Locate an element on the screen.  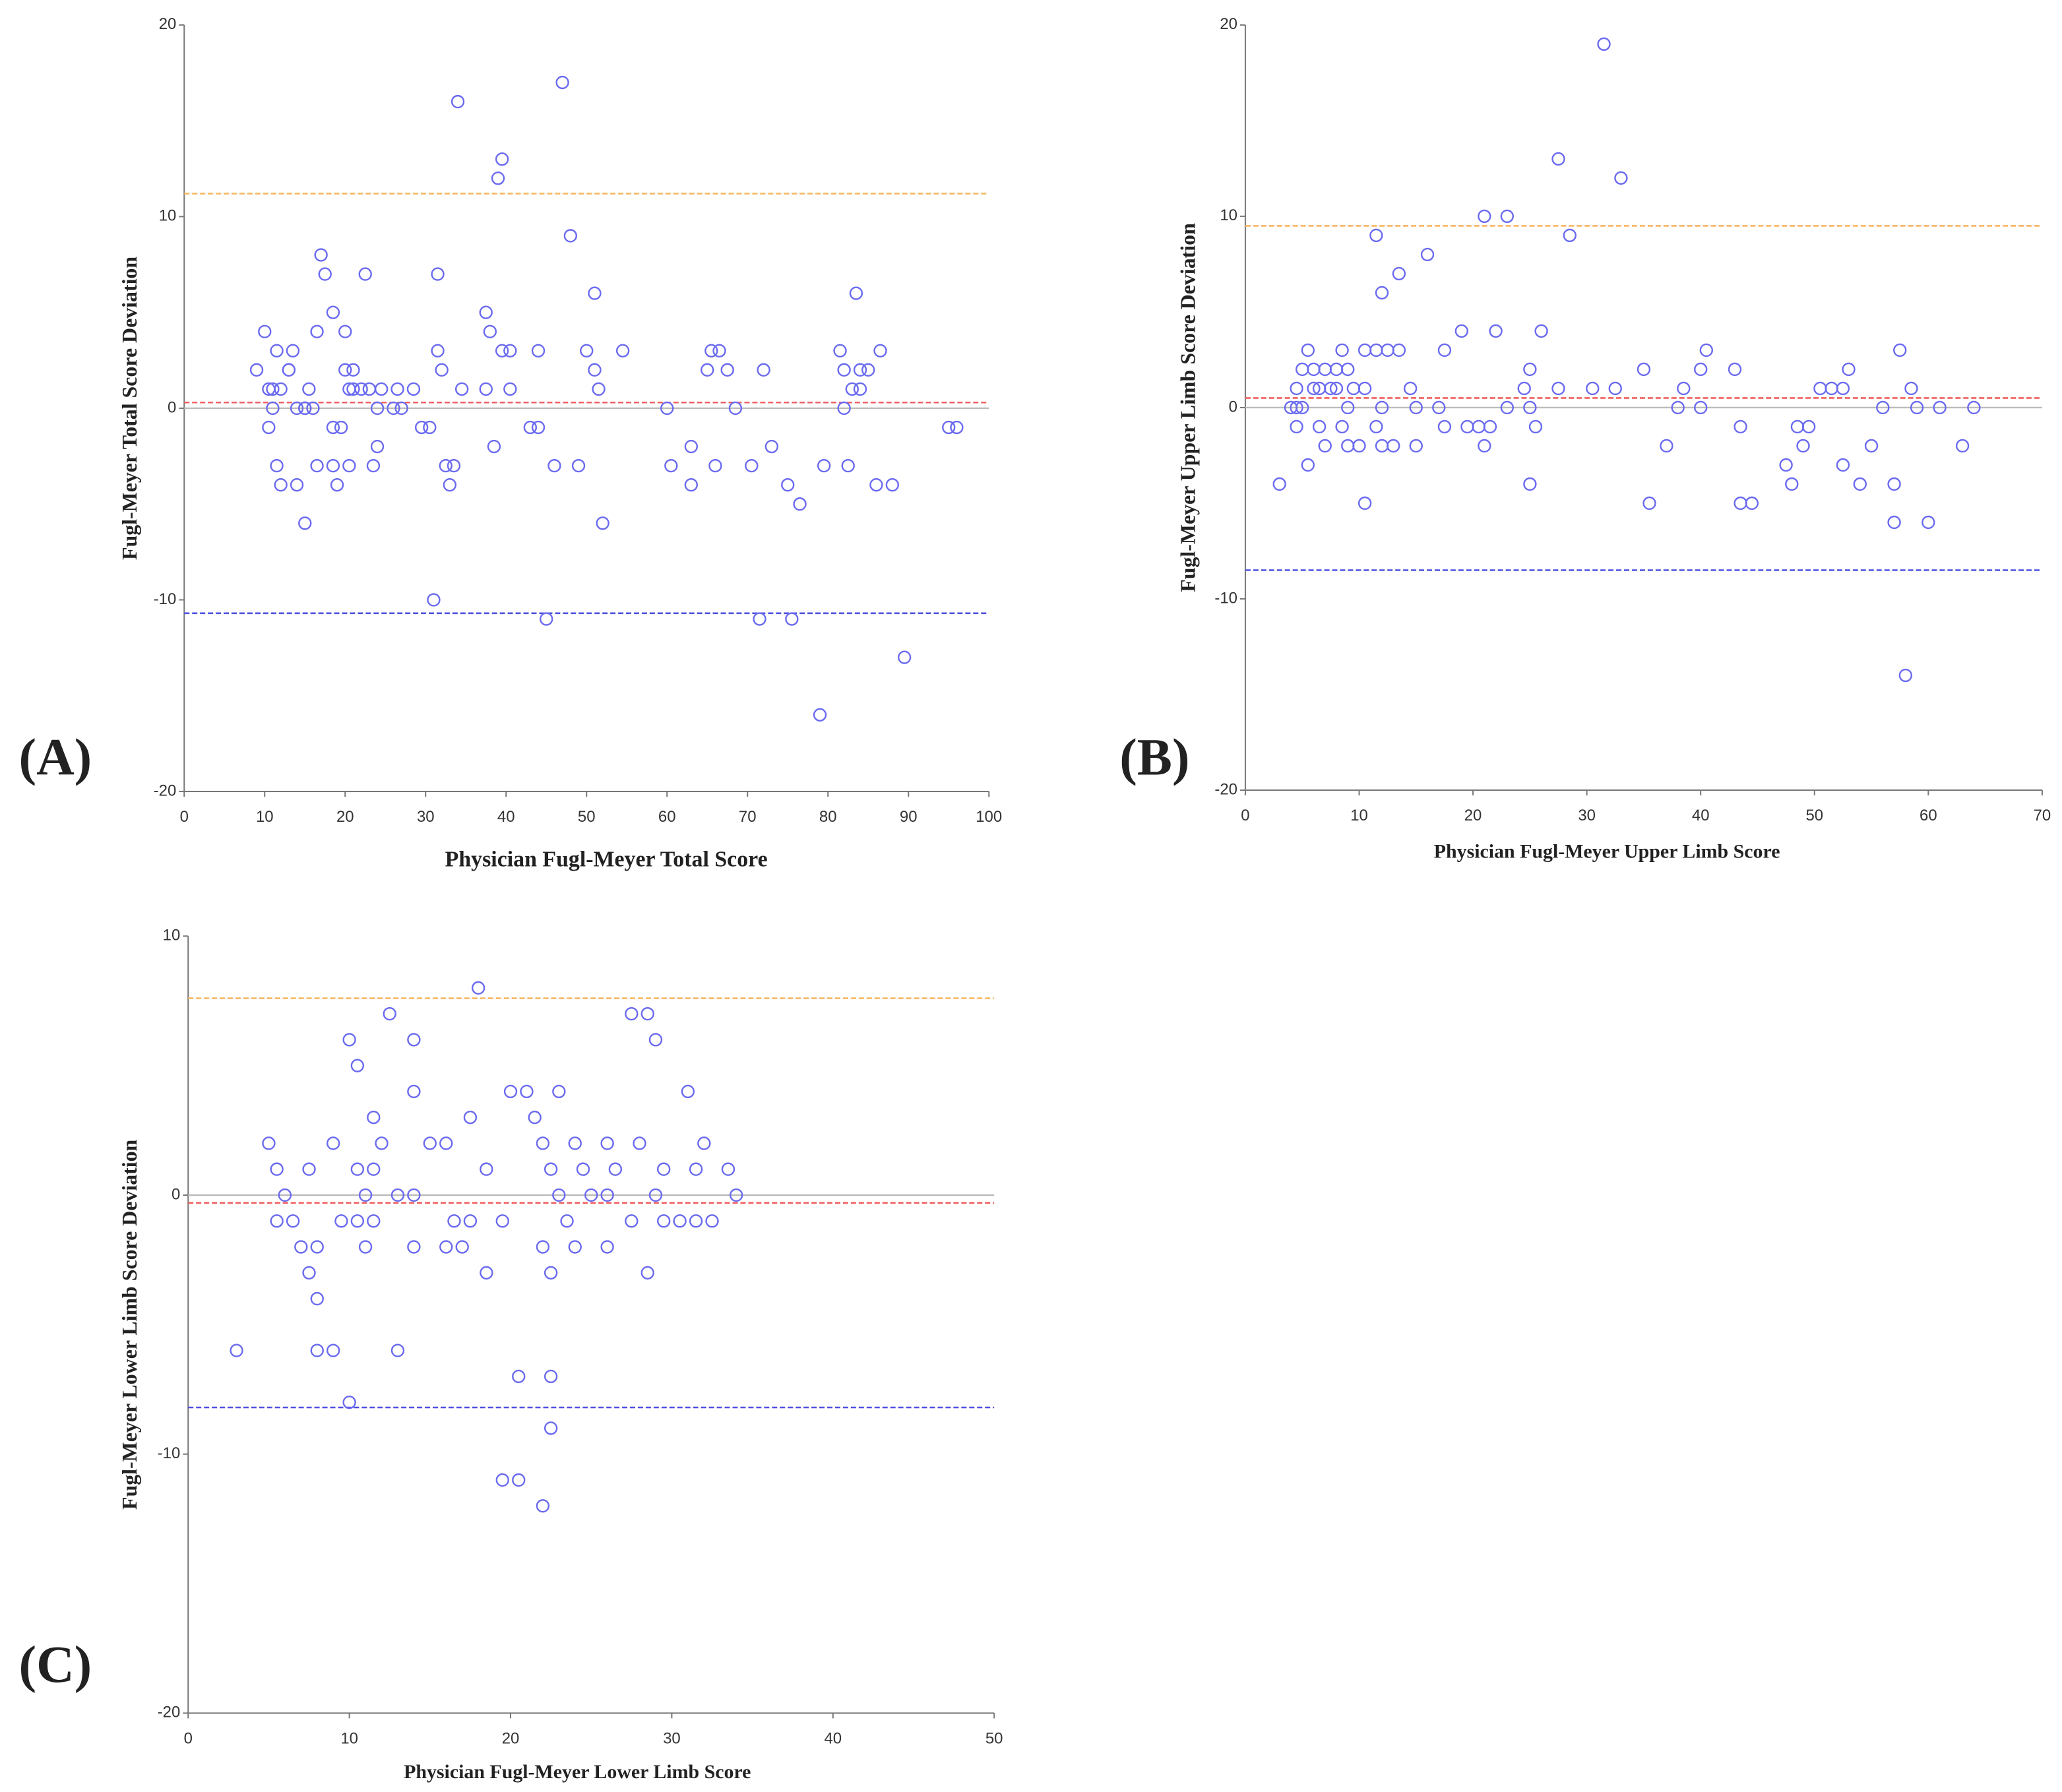
y-tick-label: -10 is located at coordinates (1225, 598).